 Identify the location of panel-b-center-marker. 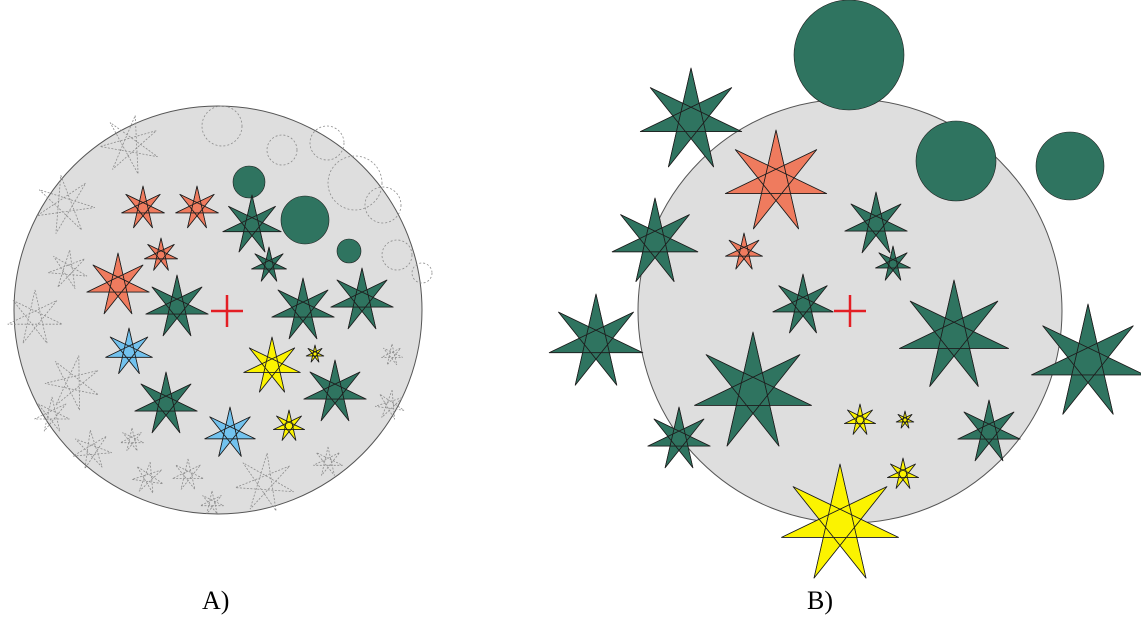
(850, 311).